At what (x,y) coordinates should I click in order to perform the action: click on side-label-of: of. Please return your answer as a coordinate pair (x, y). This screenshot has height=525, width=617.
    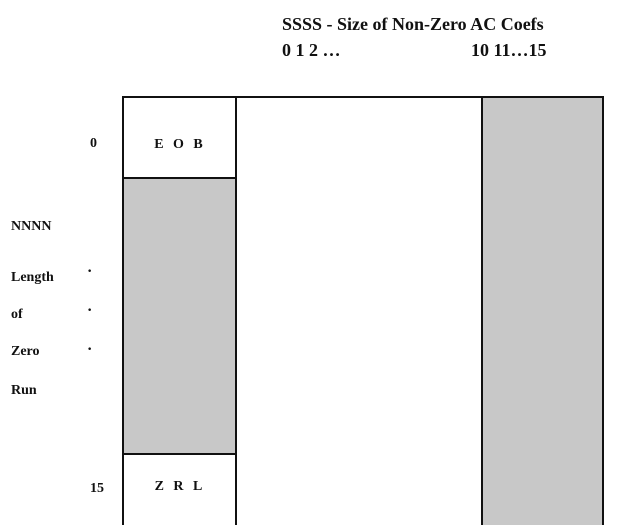
    Looking at the image, I should click on (17, 314).